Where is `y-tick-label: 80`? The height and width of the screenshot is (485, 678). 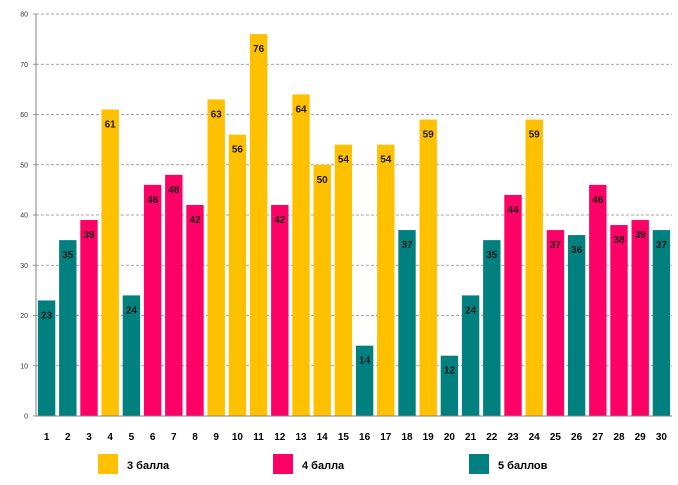
y-tick-label: 80 is located at coordinates (24, 15).